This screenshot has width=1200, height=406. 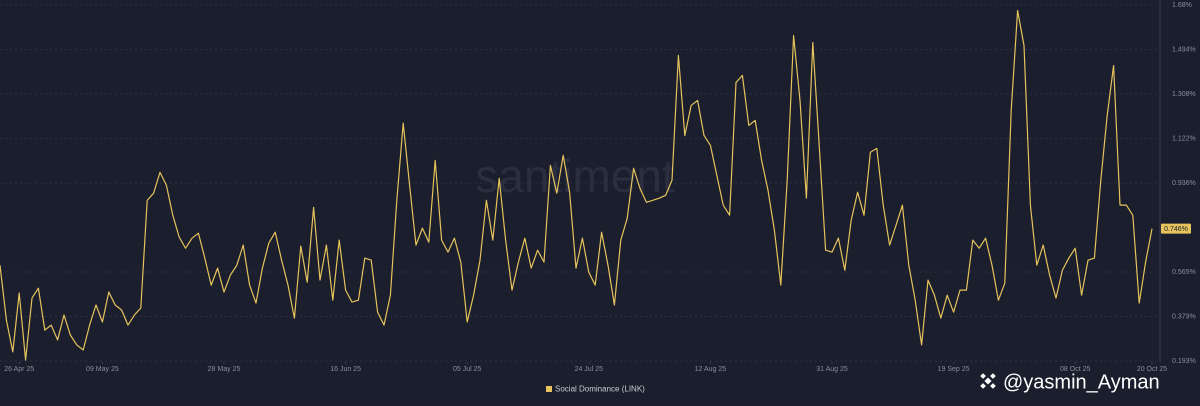 What do you see at coordinates (589, 369) in the screenshot?
I see `x-tick-label: 24 Jul 25` at bounding box center [589, 369].